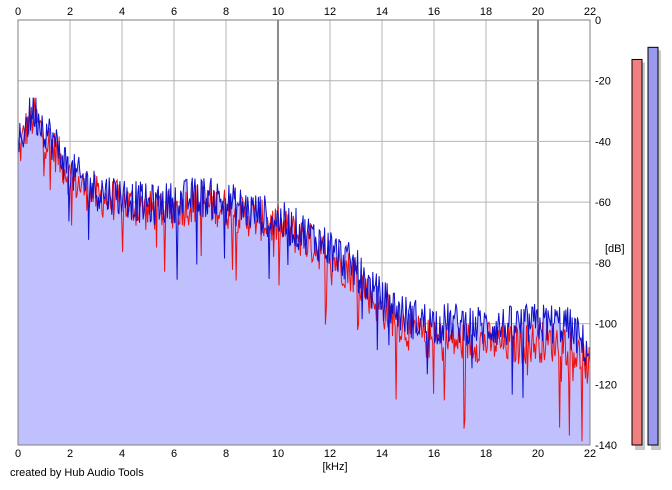 This screenshot has width=672, height=490. What do you see at coordinates (603, 142) in the screenshot?
I see `y-tick-label: -40` at bounding box center [603, 142].